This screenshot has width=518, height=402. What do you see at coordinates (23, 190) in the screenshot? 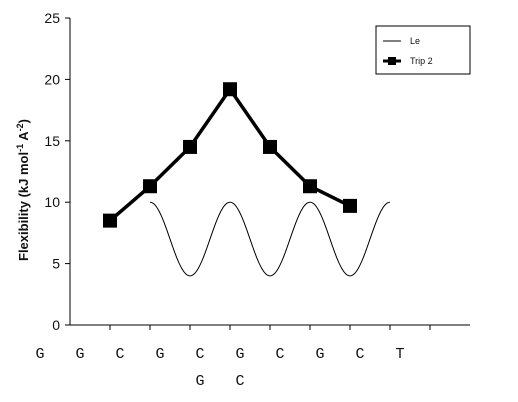
I see `y-axis-label: Flexibility (kJ mol-1 A-2)` at bounding box center [23, 190].